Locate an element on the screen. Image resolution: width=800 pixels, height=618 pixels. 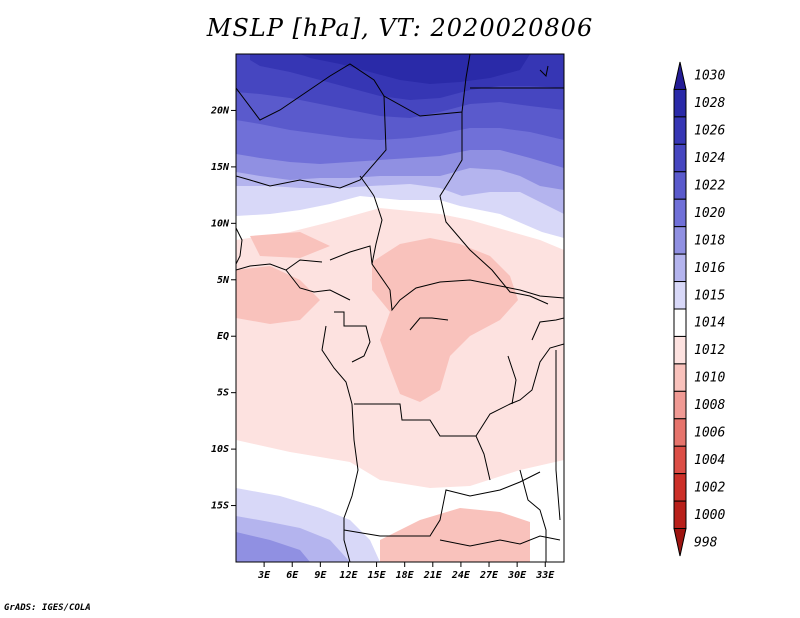
lat-tick-label: EQ is located at coordinates (223, 336).